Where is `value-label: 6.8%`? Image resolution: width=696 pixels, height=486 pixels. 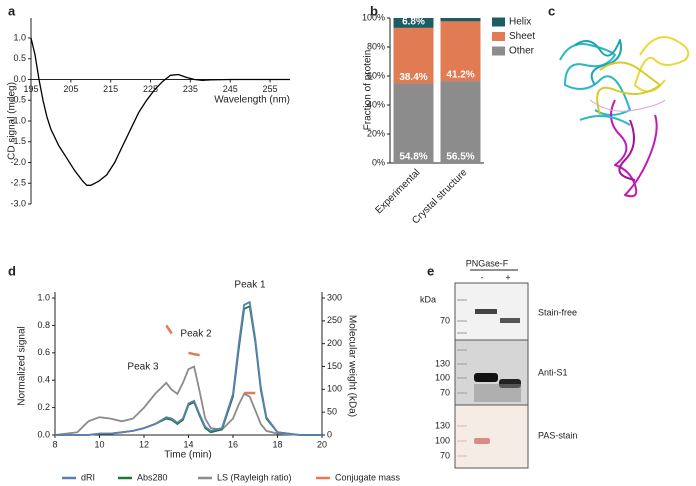 value-label: 6.8% is located at coordinates (413, 22).